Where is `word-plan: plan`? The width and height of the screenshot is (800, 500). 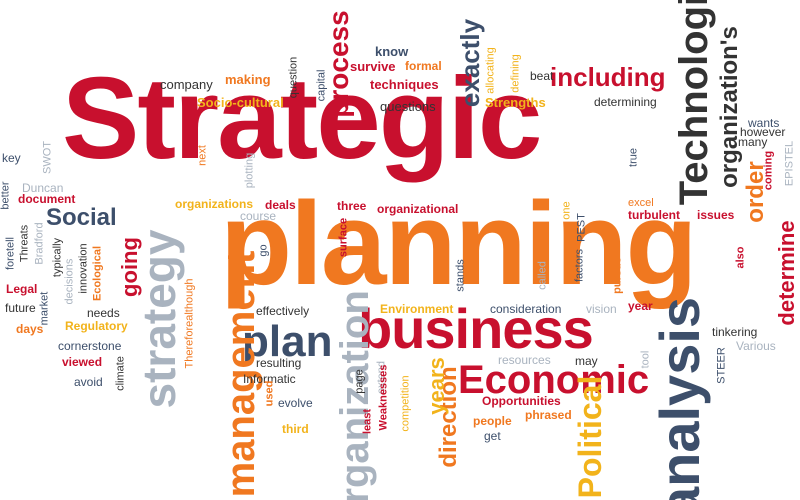 word-plan: plan is located at coordinates (287, 341).